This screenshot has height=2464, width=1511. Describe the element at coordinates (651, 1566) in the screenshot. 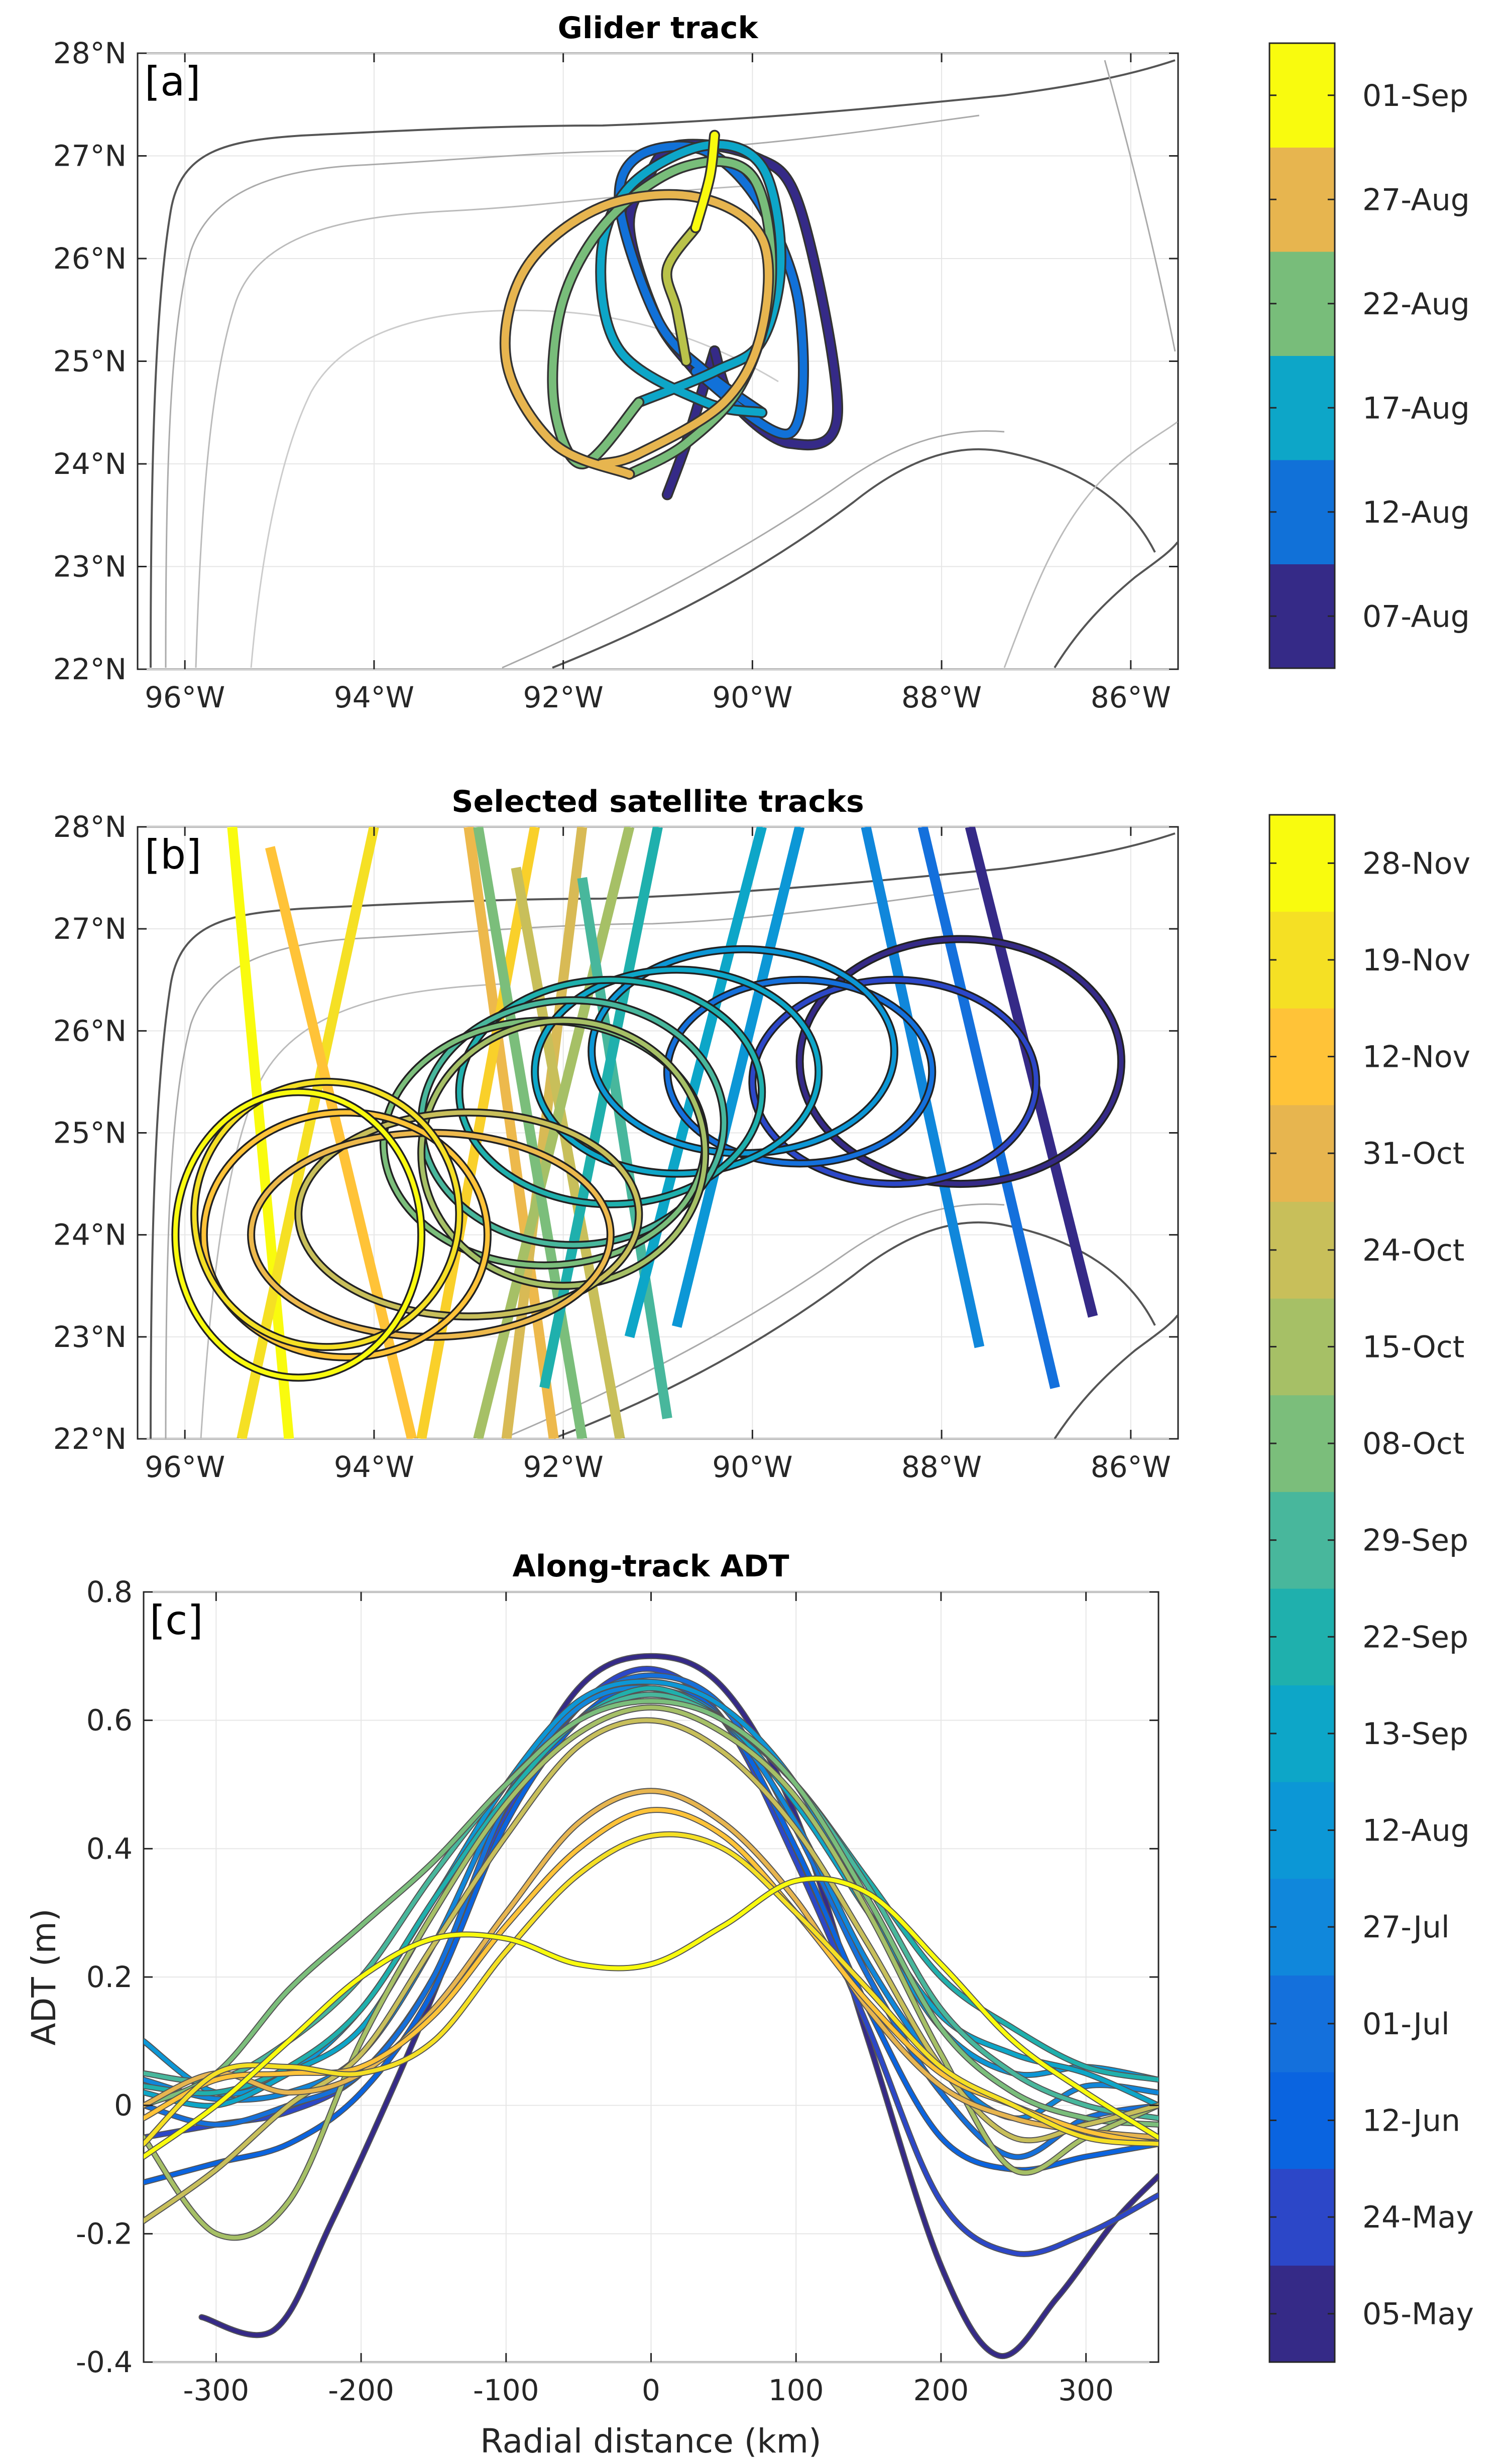

I see `panel-c-title: Along-track ADT` at that location.